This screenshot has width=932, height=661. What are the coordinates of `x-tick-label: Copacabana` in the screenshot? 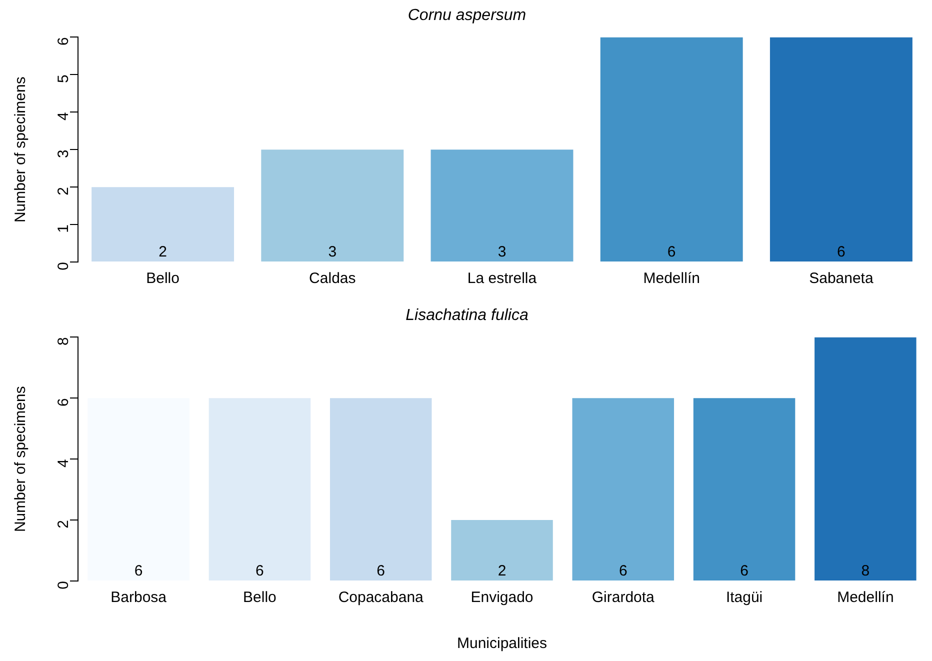 It's located at (381, 597).